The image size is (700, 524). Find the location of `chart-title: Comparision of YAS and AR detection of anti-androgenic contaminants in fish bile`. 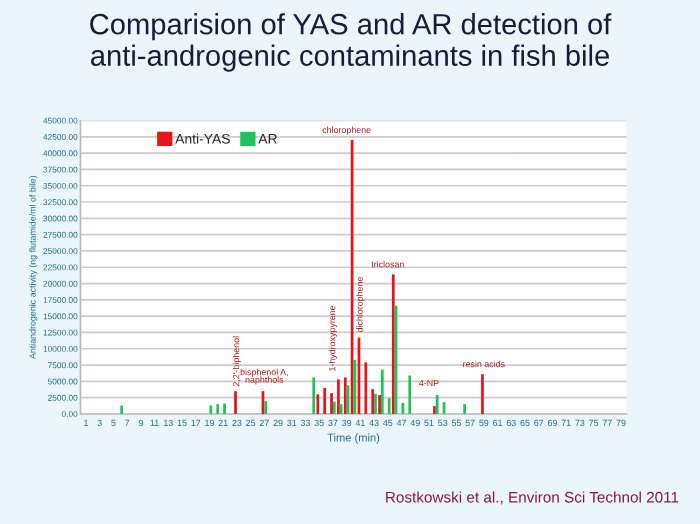

chart-title: Comparision of YAS and AR detection of anti-androgenic contaminants in fish bile is located at coordinates (351, 42).